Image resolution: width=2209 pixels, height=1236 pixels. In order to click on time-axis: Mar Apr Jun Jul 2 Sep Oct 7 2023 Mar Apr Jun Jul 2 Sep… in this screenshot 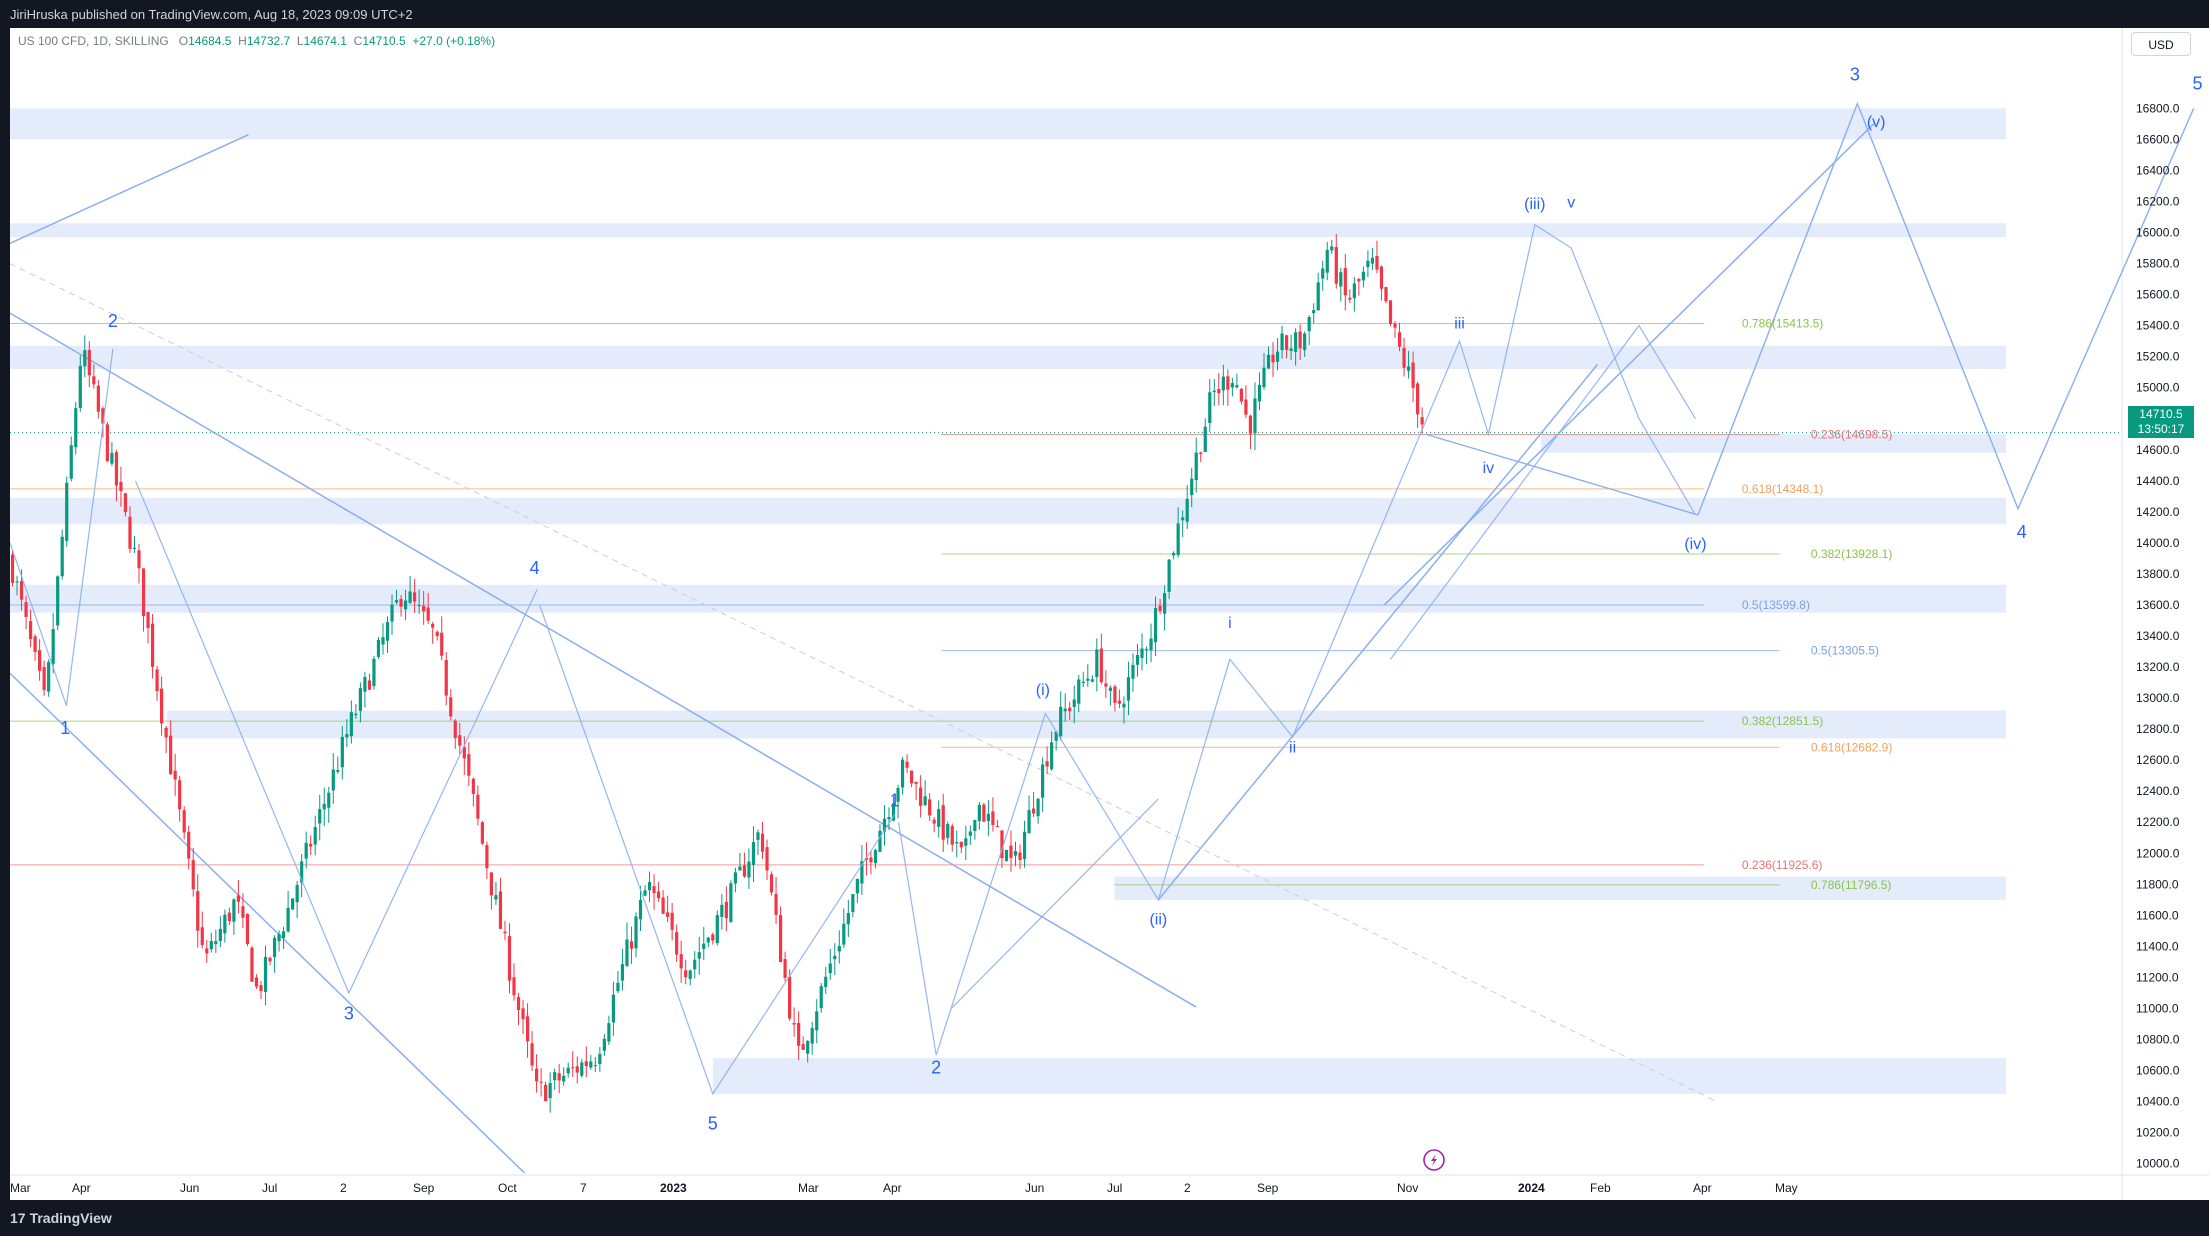, I will do `click(904, 1188)`.